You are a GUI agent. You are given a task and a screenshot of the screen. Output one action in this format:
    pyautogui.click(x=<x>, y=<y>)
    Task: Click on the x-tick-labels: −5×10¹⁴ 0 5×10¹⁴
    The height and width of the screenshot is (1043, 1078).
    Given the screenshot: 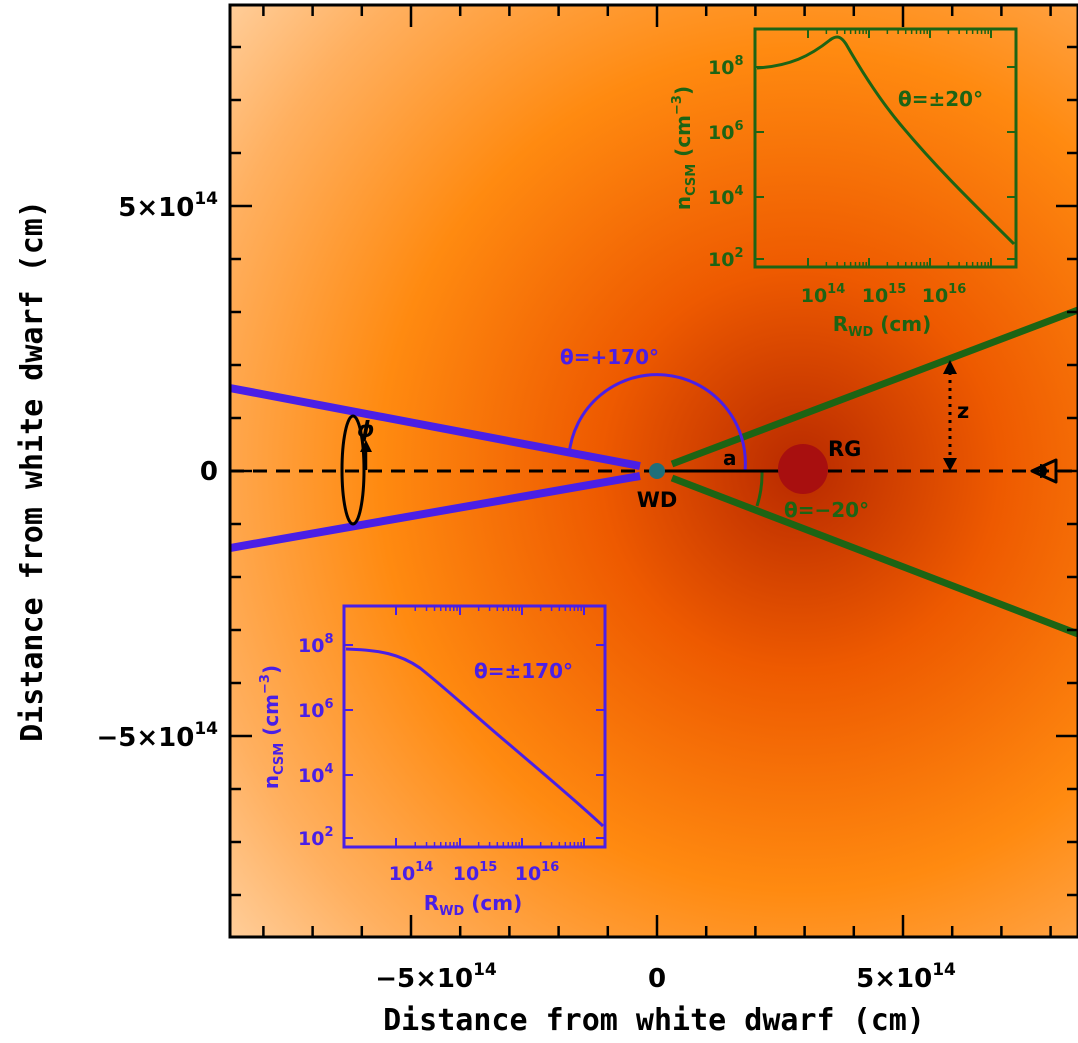 What is the action you would take?
    pyautogui.click(x=665, y=977)
    